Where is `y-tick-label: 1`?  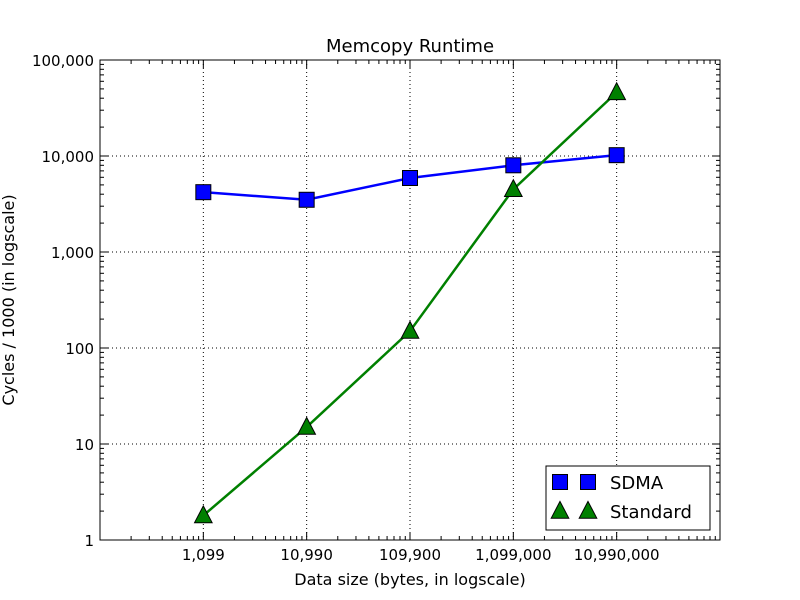 y-tick-label: 1 is located at coordinates (89, 541).